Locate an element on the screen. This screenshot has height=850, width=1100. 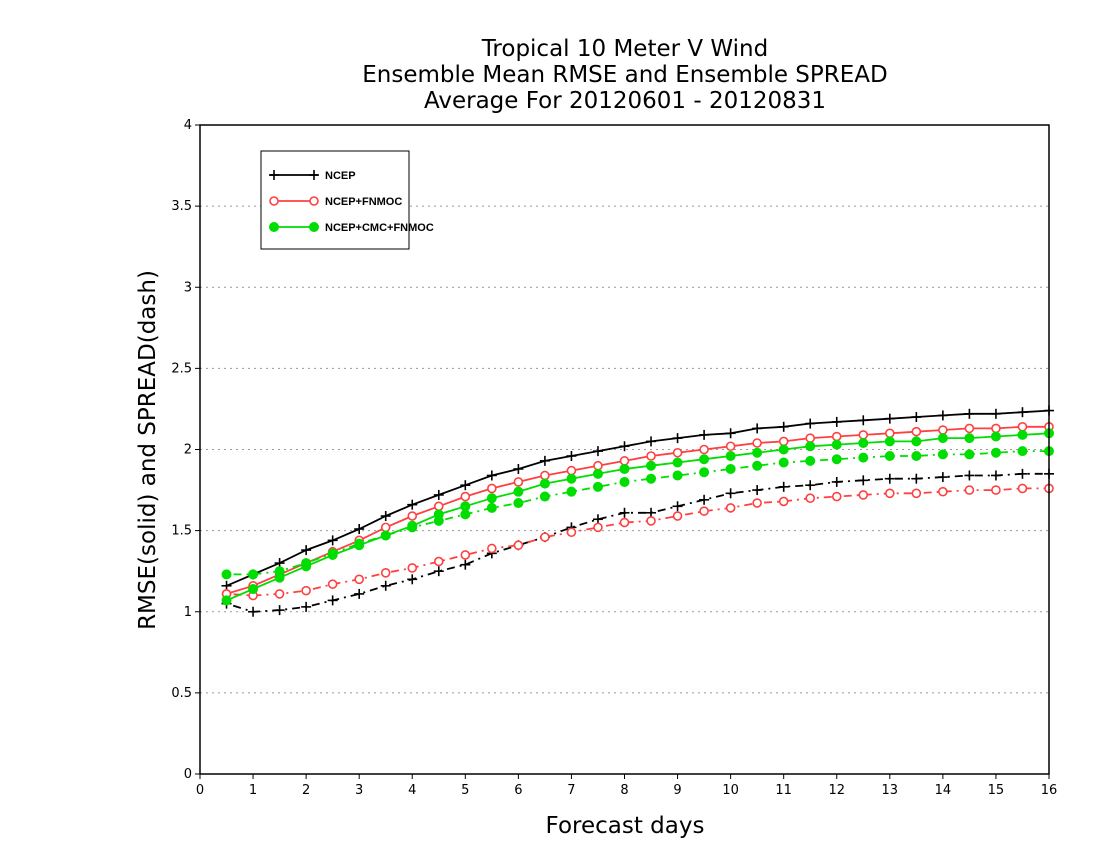
x-tick-label: 15 is located at coordinates (996, 790).